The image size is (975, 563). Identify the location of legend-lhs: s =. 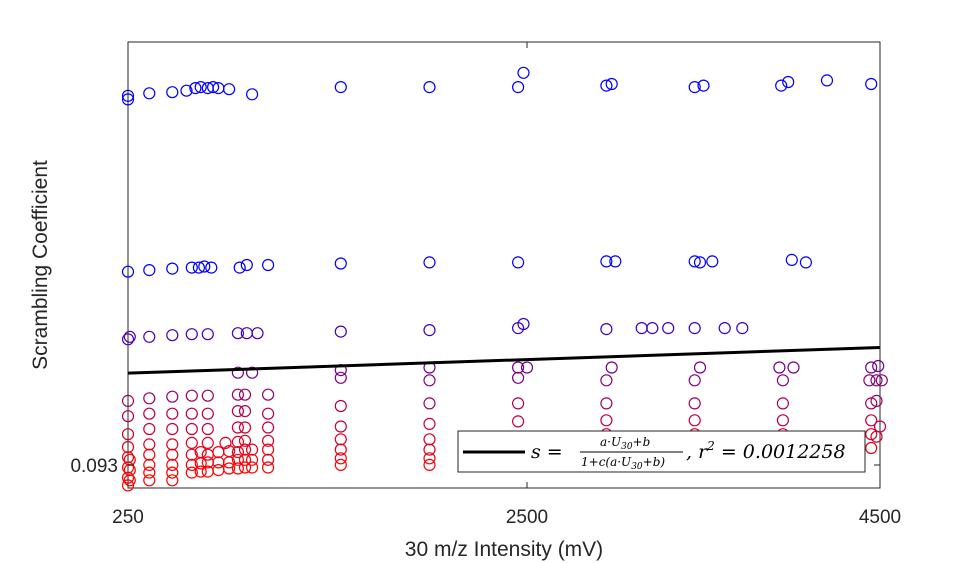
(547, 452).